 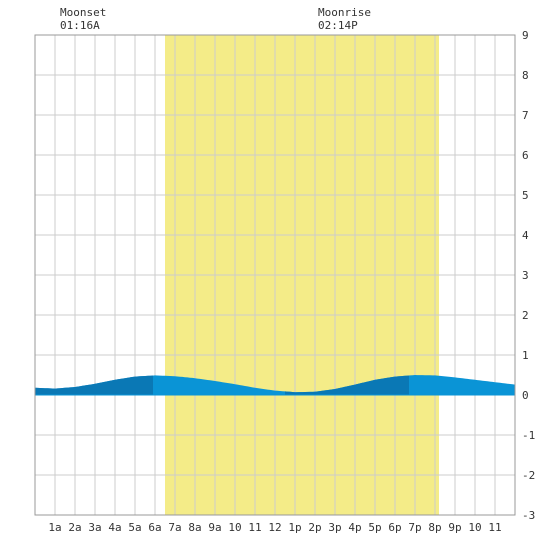 I want to click on y-tick-label: 7, so click(x=525, y=115).